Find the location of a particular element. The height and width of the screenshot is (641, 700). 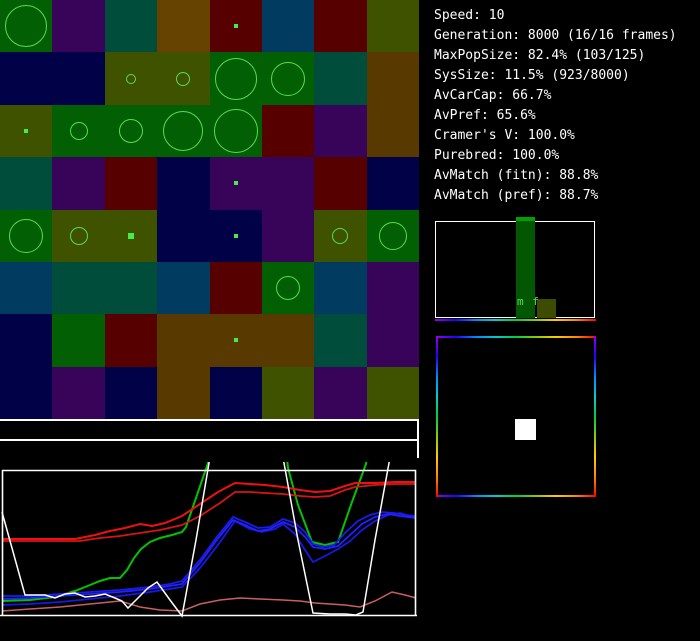

stat-line: Purebred: 100.0% is located at coordinates (497, 155).